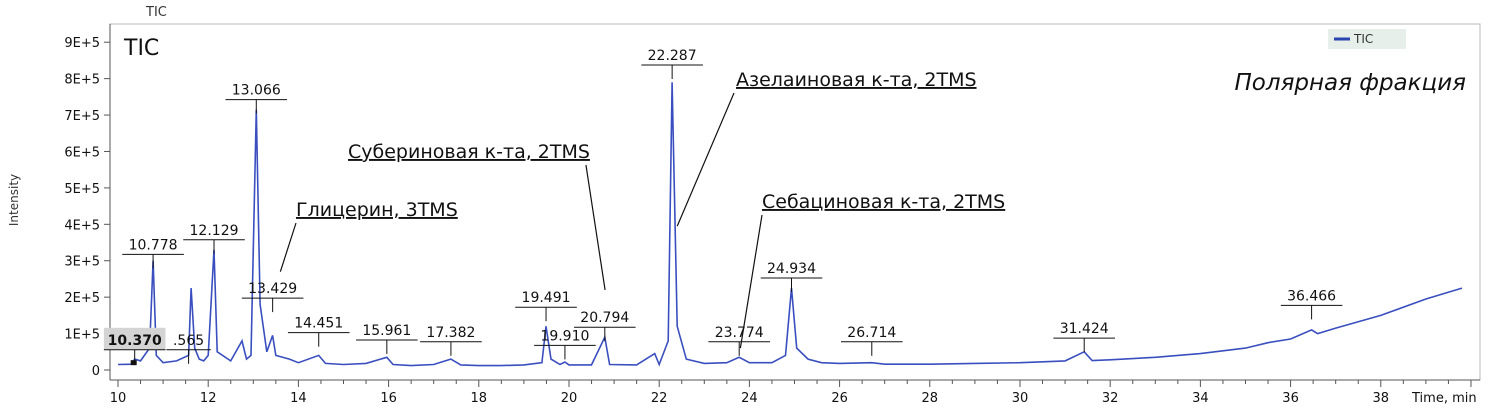 The width and height of the screenshot is (1500, 409). What do you see at coordinates (377, 210) in the screenshot?
I see `compound-annotation-text: Глицерин, 3TMS` at bounding box center [377, 210].